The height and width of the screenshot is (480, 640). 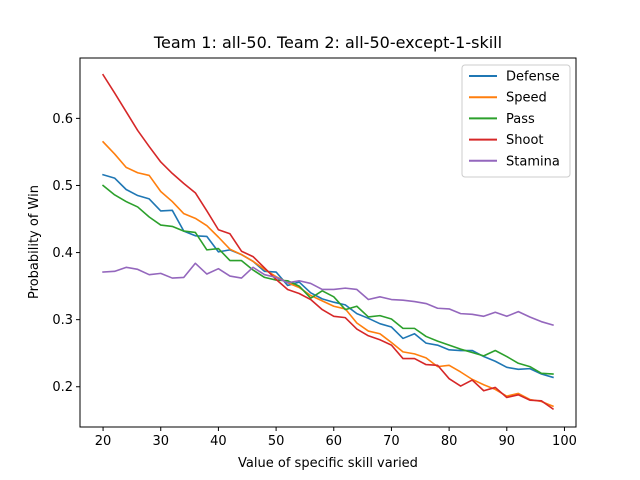 I want to click on y-tick-label: 0.5, so click(x=62, y=186).